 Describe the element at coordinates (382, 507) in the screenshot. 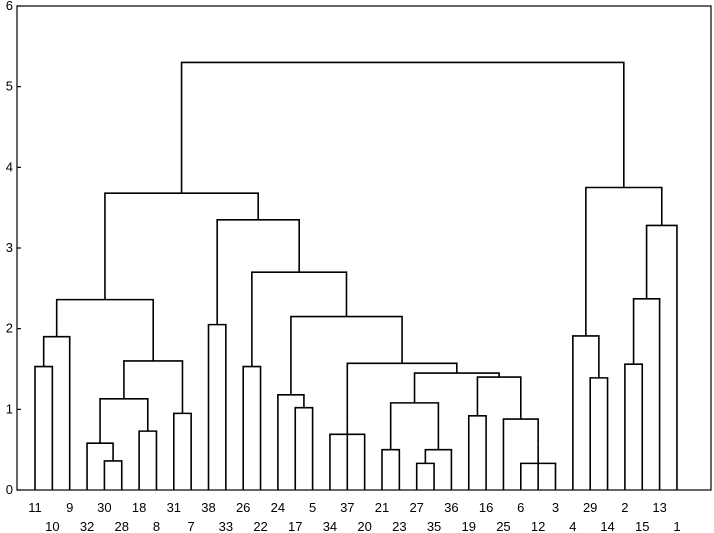

I see `leaf-label: 21` at that location.